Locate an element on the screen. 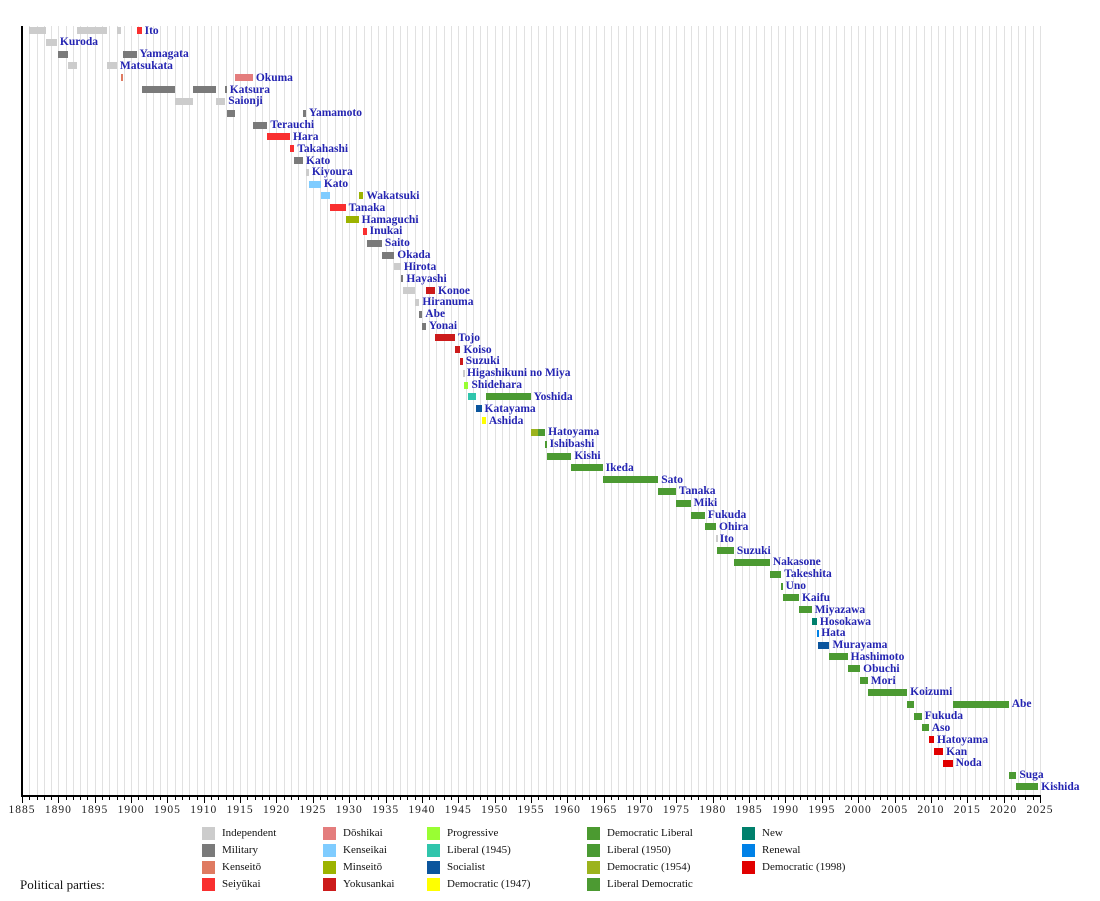 This screenshot has width=1100, height=901. axis-tick-label: 2005 is located at coordinates (895, 810).